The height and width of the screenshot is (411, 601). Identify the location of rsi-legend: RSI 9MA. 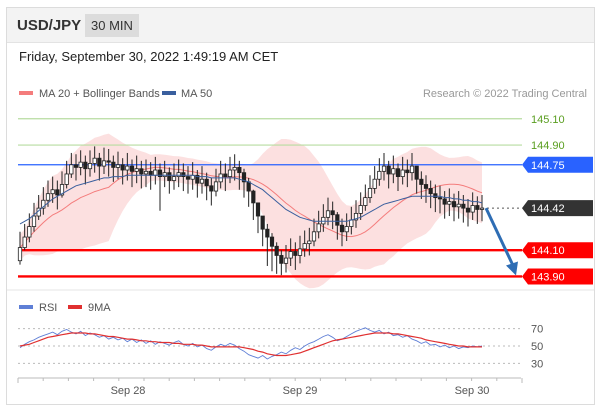
(65, 308).